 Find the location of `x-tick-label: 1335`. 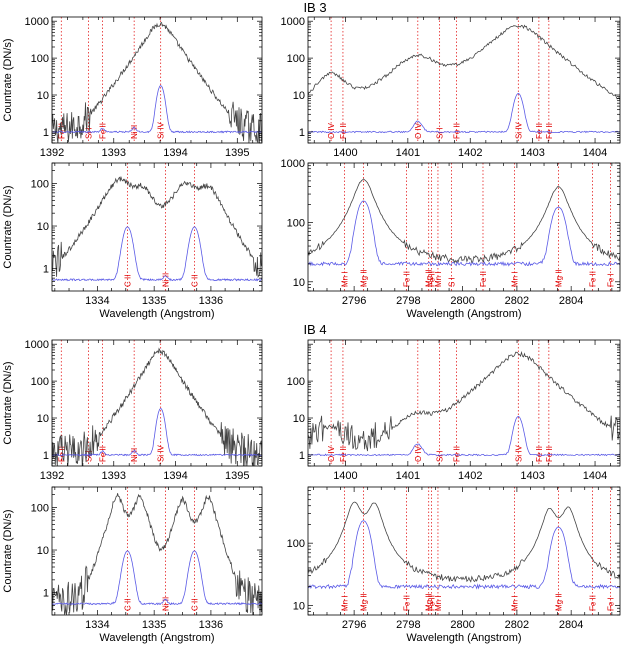

x-tick-label: 1335 is located at coordinates (154, 625).